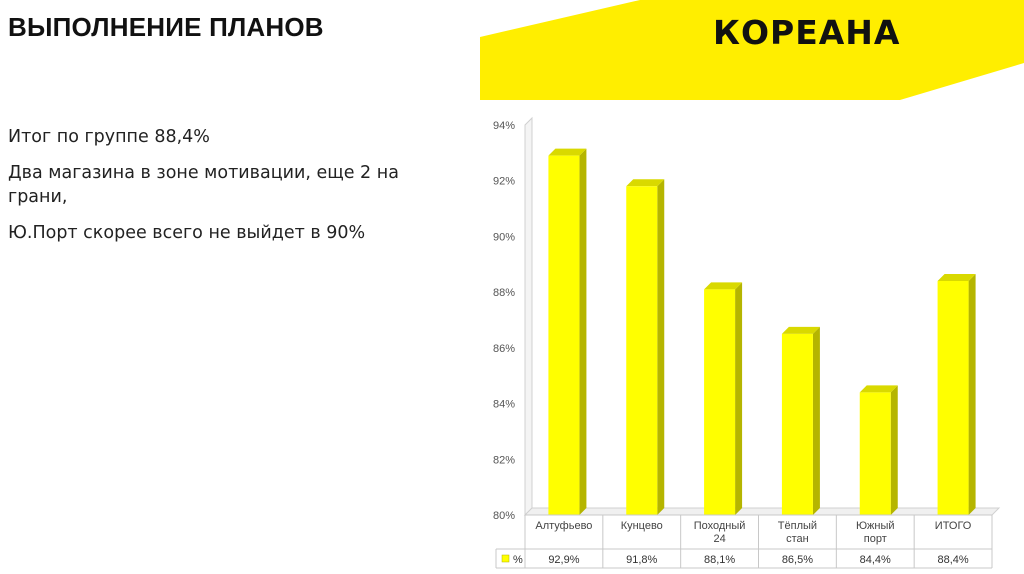 This screenshot has height=574, width=1024. I want to click on category-label: порт, so click(875, 539).